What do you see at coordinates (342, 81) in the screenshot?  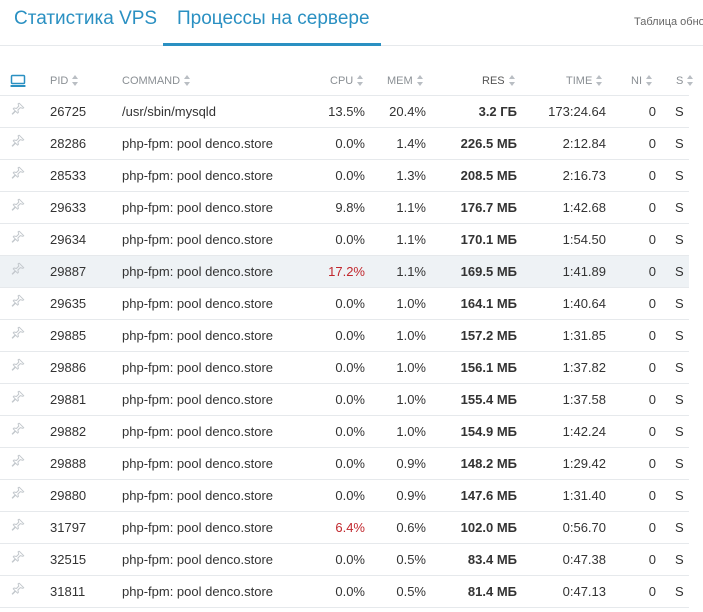 I see `column-label-cpu: CPU` at bounding box center [342, 81].